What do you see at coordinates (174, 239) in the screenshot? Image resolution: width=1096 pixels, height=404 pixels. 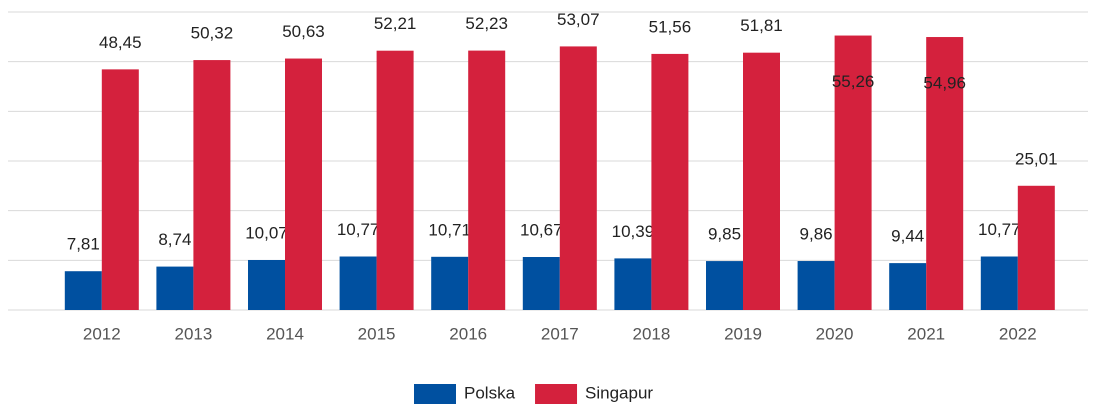 I see `data-label: 8,74` at bounding box center [174, 239].